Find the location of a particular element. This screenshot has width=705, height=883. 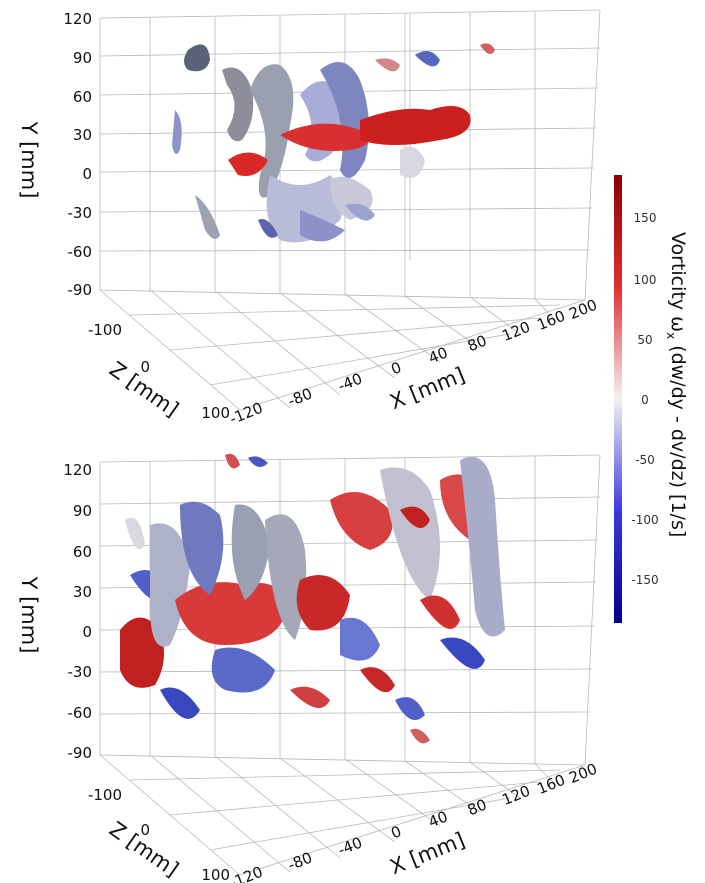

colorbar-tick: 150 is located at coordinates (645, 218).